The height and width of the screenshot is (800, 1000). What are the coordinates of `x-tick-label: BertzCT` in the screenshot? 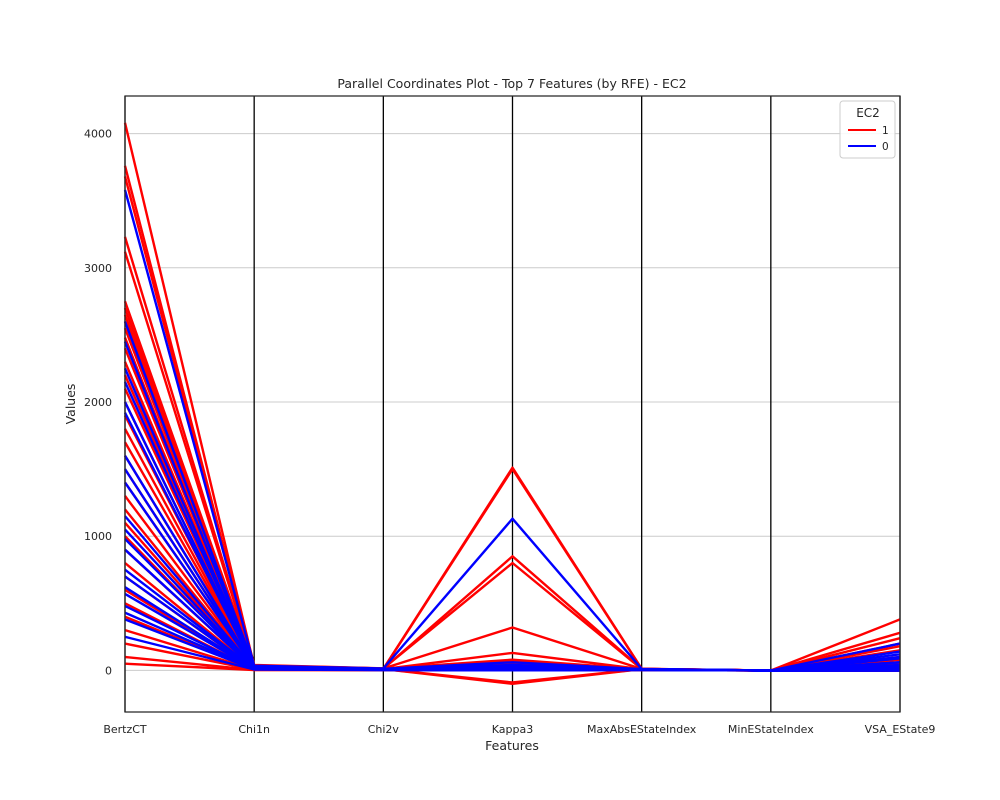 It's located at (125, 729).